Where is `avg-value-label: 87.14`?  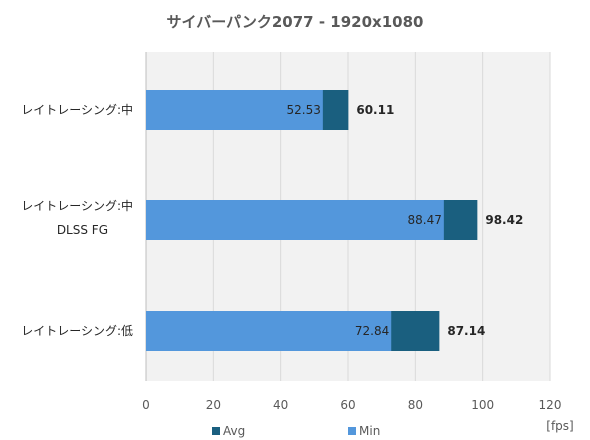
avg-value-label: 87.14 is located at coordinates (466, 331).